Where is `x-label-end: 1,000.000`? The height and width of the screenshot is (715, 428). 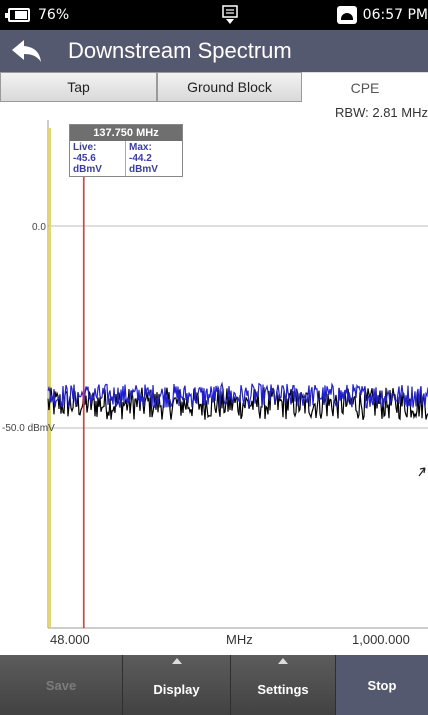
x-label-end: 1,000.000 is located at coordinates (381, 639).